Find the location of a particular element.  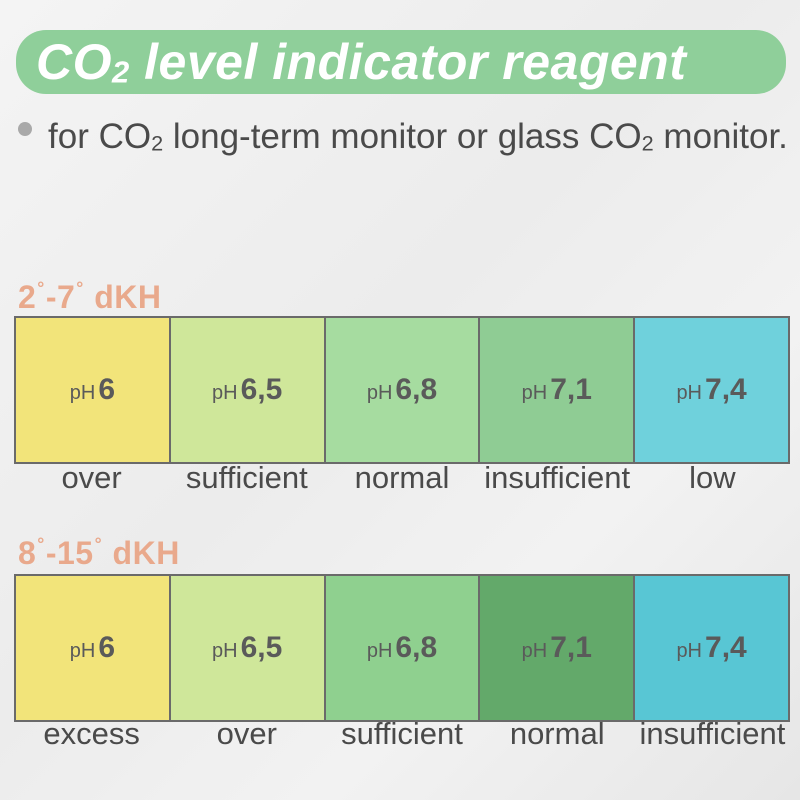

status-label: excess is located at coordinates (91, 733).